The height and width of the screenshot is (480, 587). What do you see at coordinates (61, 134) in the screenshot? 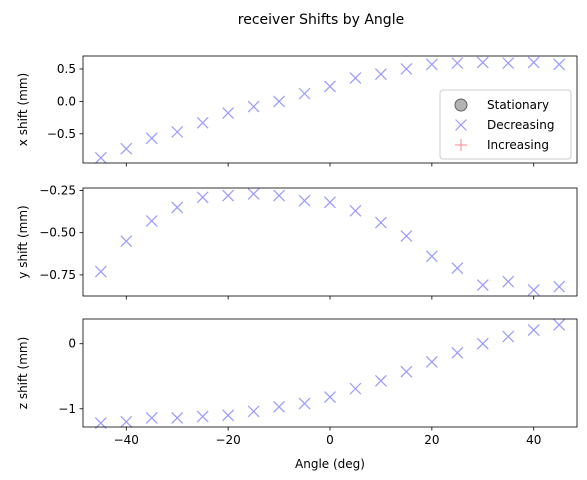
I see `y-tick-label: −0.5` at bounding box center [61, 134].